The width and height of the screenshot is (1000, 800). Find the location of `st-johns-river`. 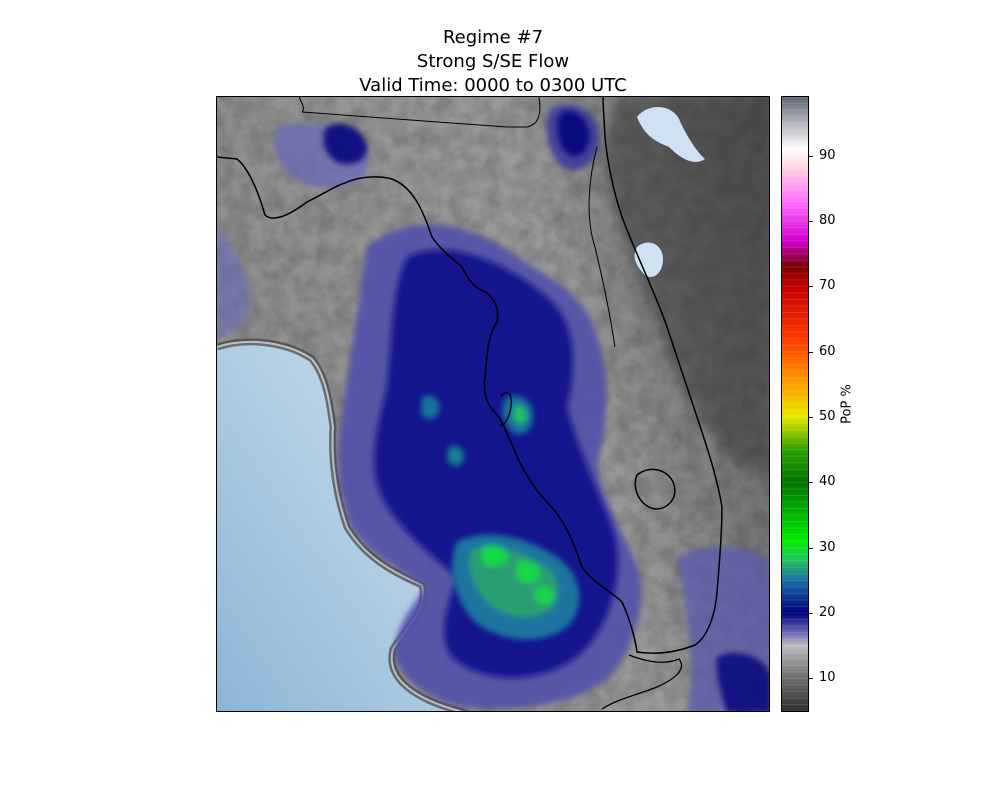

st-johns-river is located at coordinates (602, 247).